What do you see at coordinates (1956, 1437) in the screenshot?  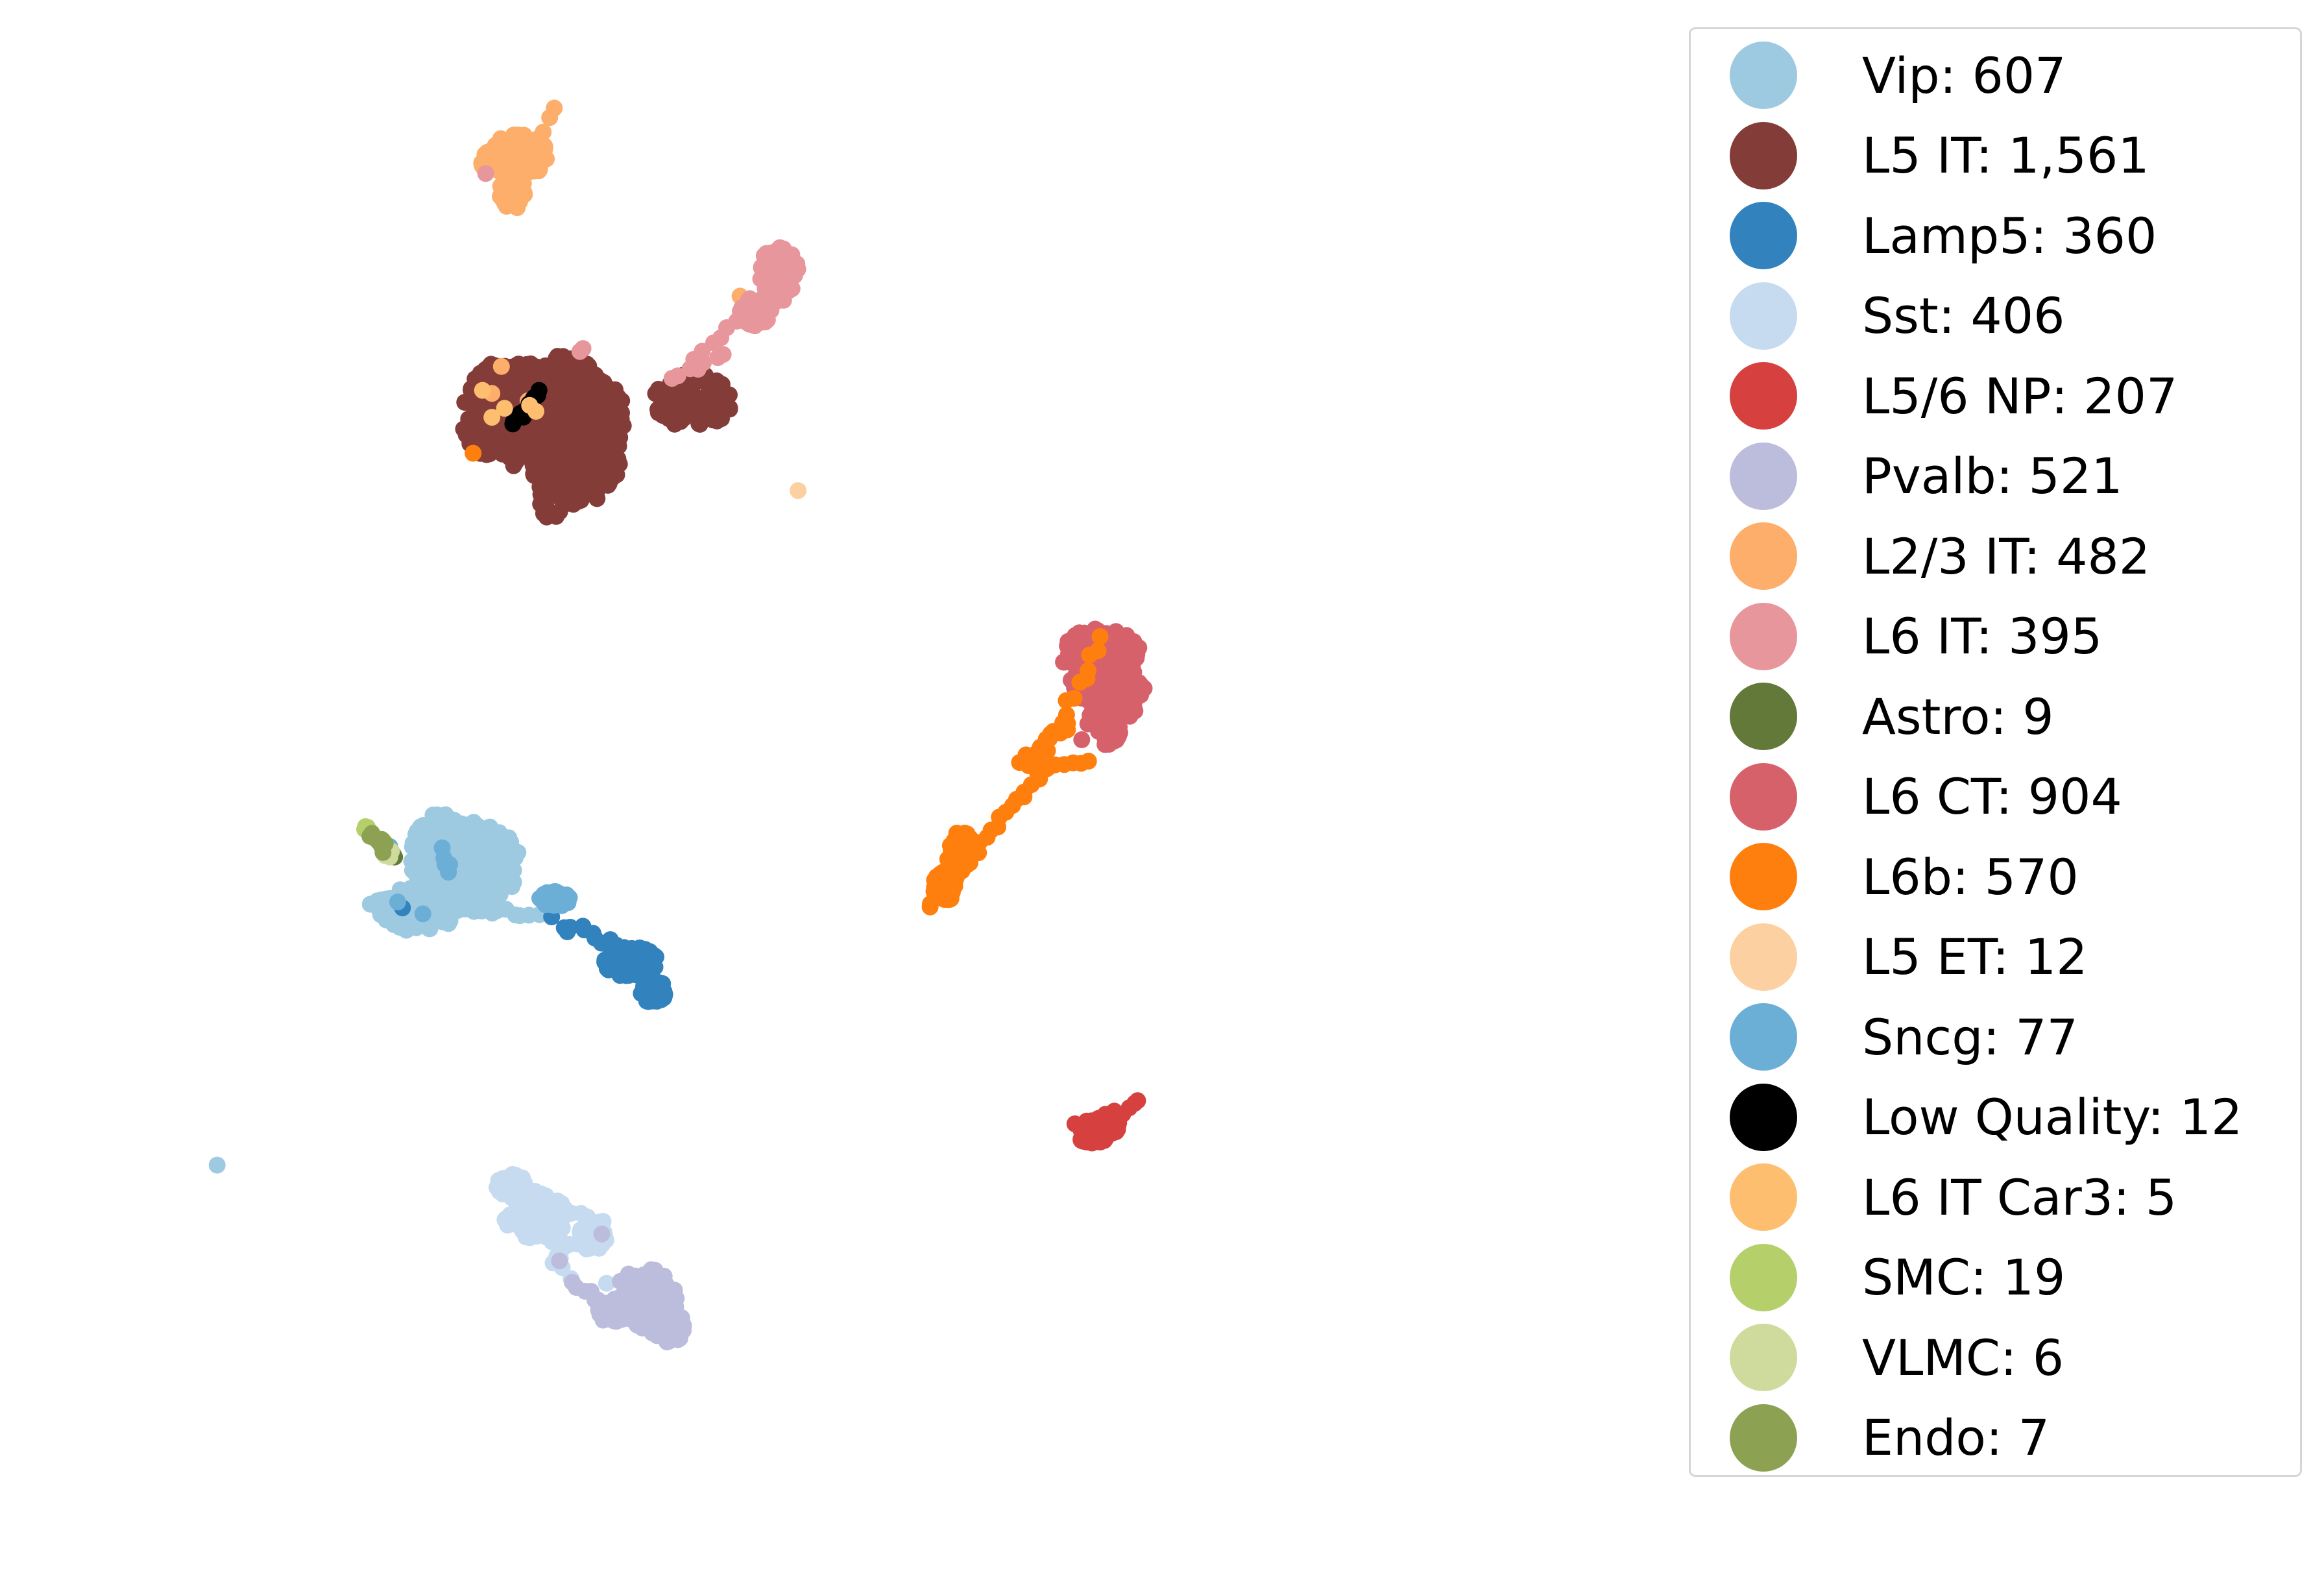 I see `legend-label: Endo: 7` at bounding box center [1956, 1437].